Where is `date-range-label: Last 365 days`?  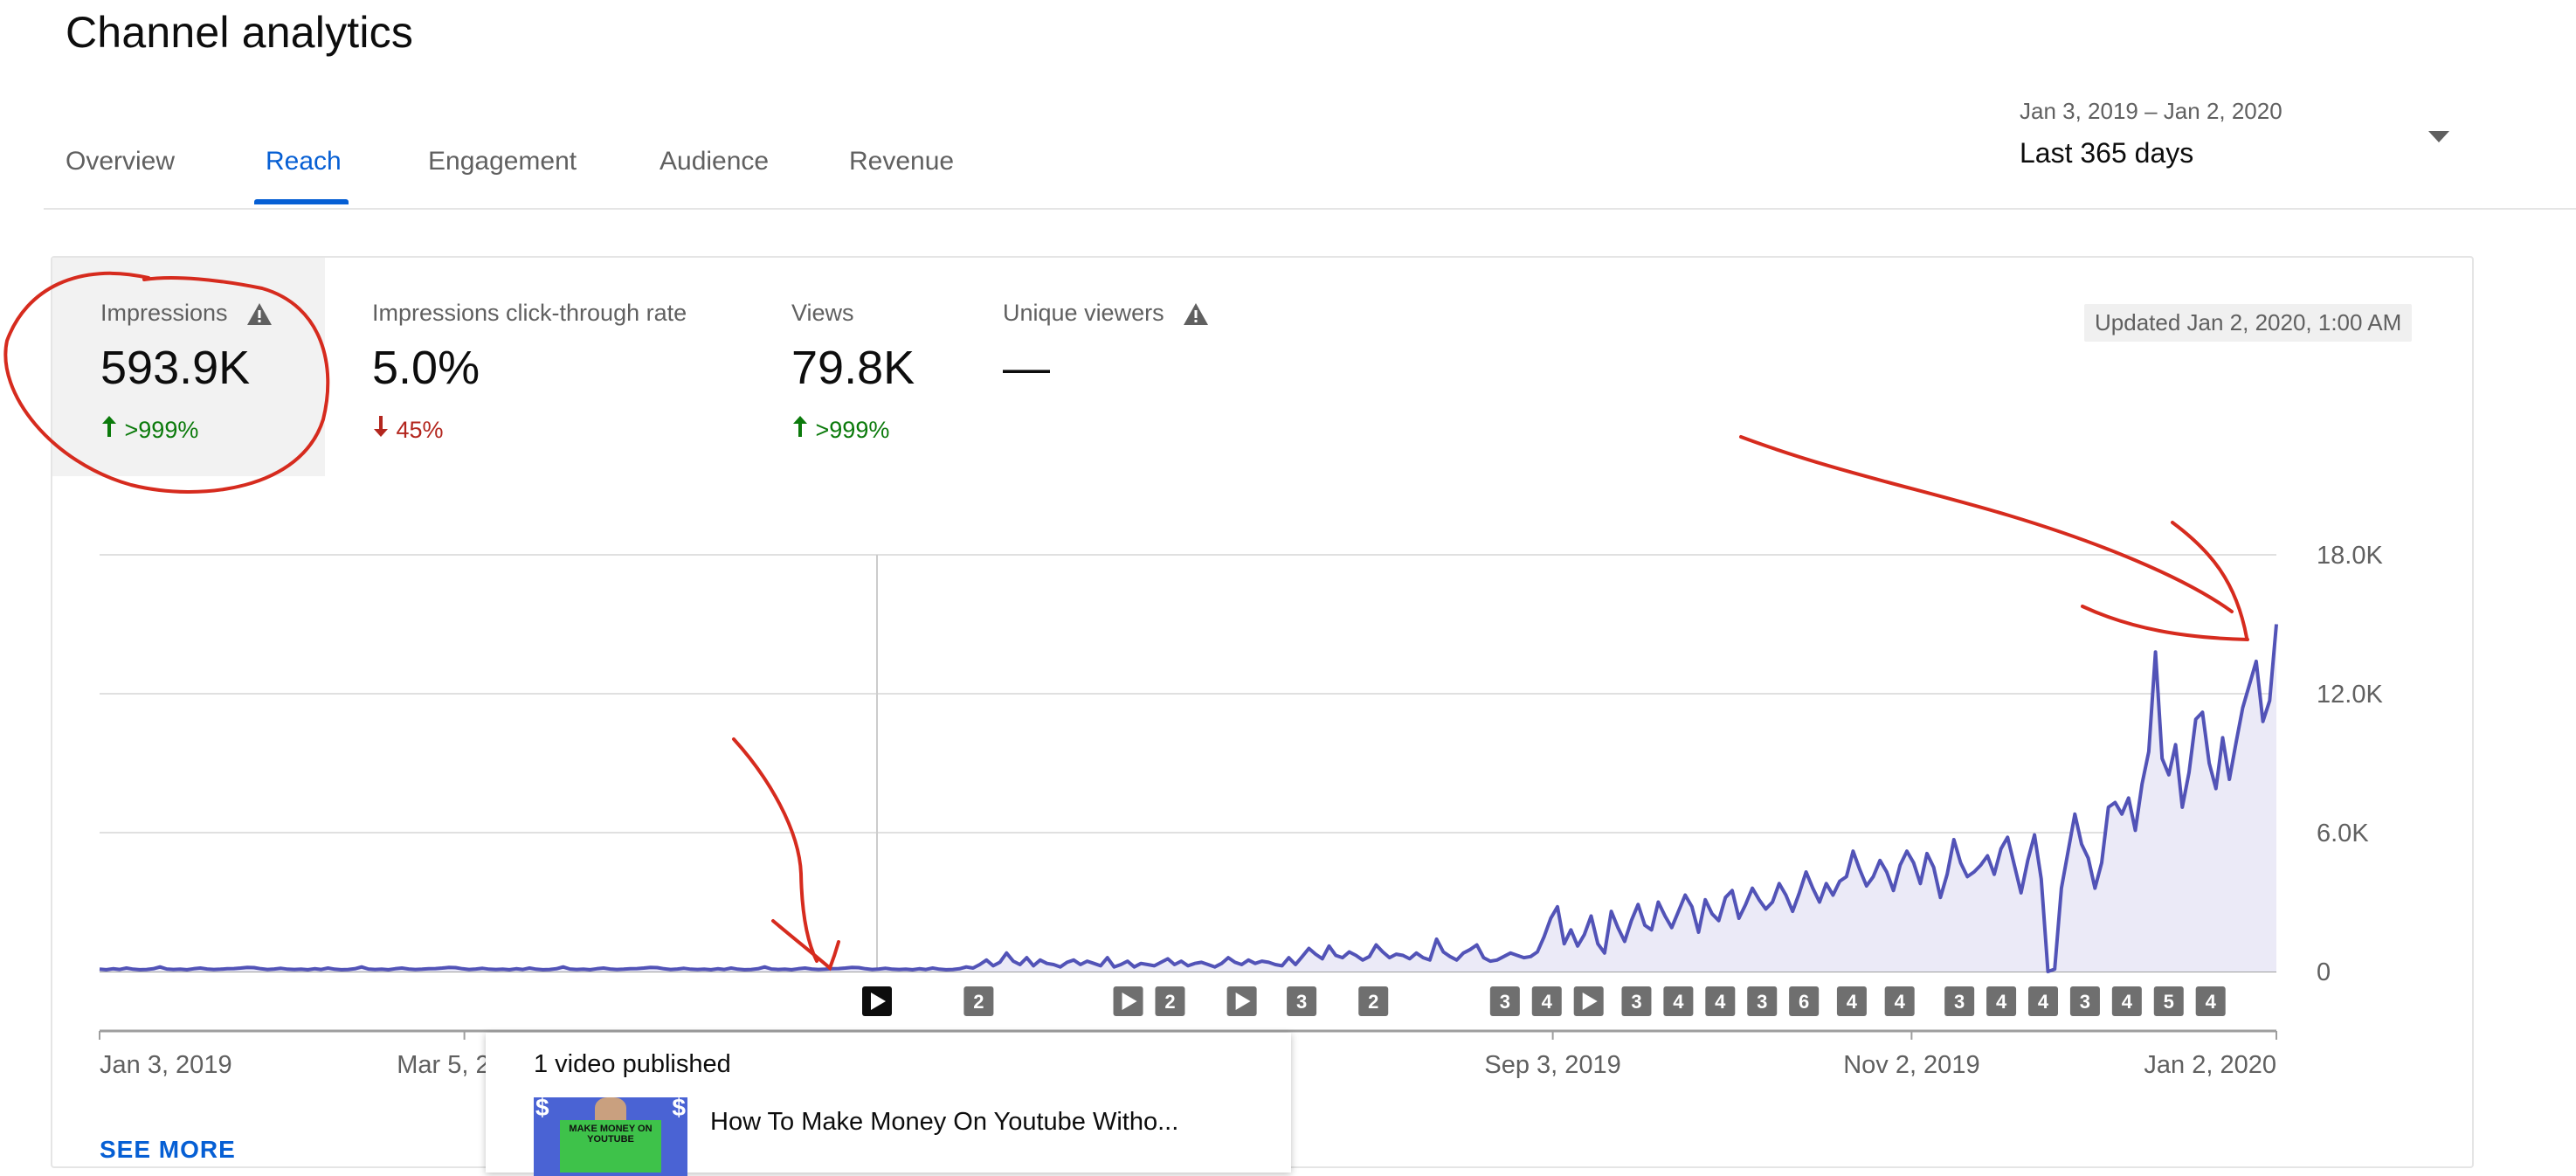 date-range-label: Last 365 days is located at coordinates (2107, 153).